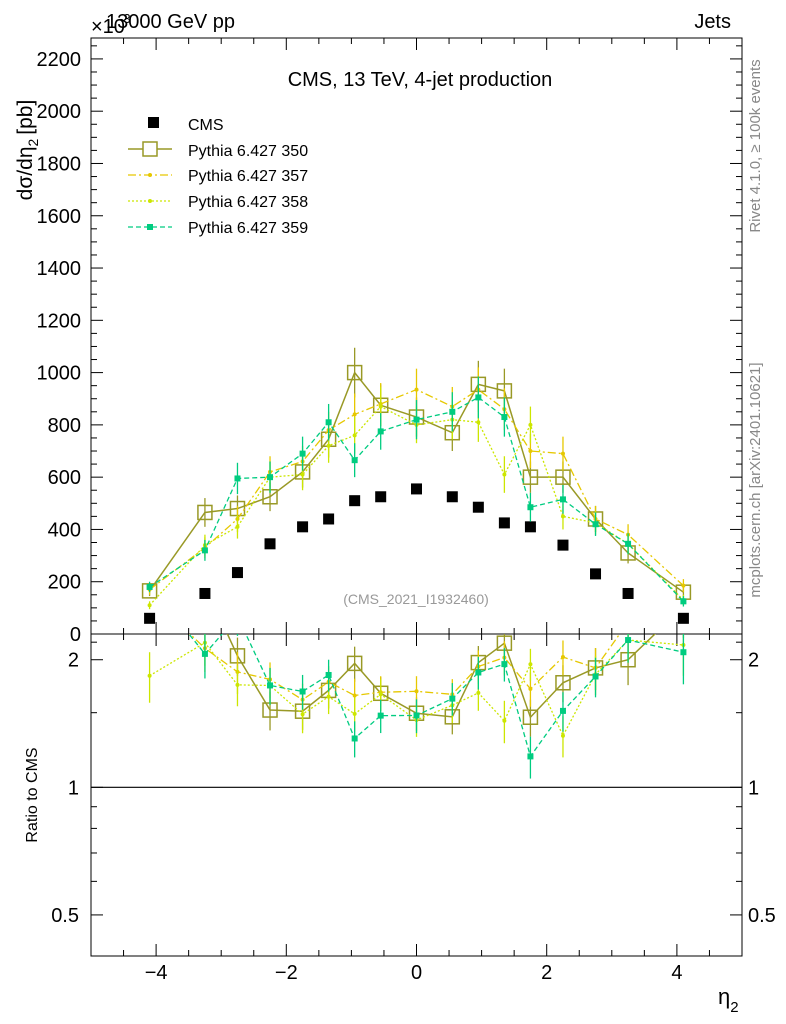 This screenshot has width=786, height=1024. Describe the element at coordinates (248, 176) in the screenshot. I see `legend-label-357: Pythia 6.427 357` at that location.